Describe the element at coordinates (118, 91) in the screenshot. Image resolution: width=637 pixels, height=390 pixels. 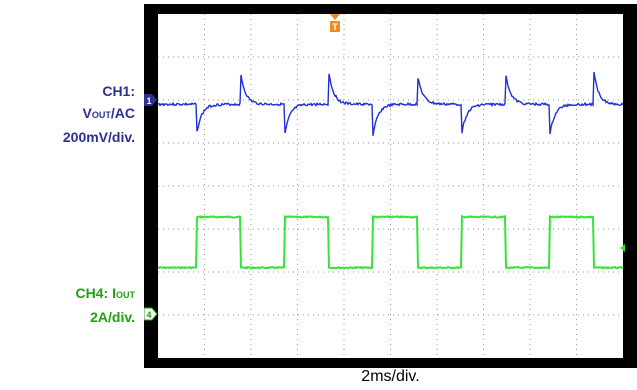
I see `ch1-label-line1: CH1:` at that location.